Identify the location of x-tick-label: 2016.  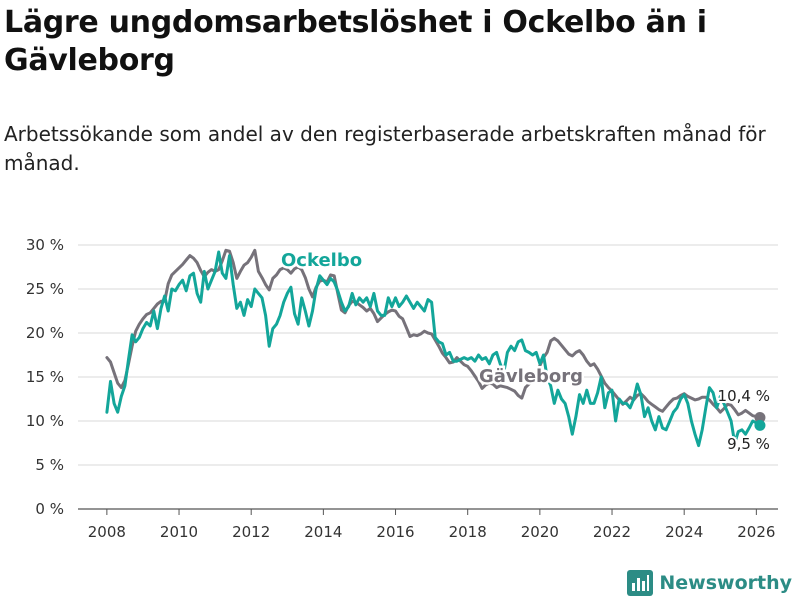
(395, 532).